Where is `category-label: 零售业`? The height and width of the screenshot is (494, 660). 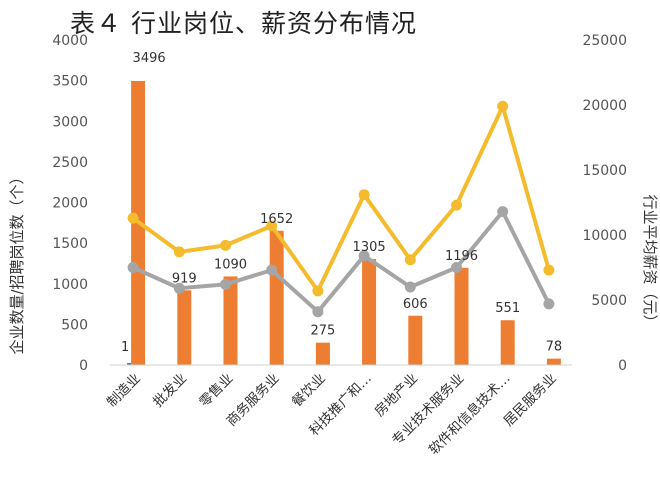 category-label: 零售业 is located at coordinates (216, 391).